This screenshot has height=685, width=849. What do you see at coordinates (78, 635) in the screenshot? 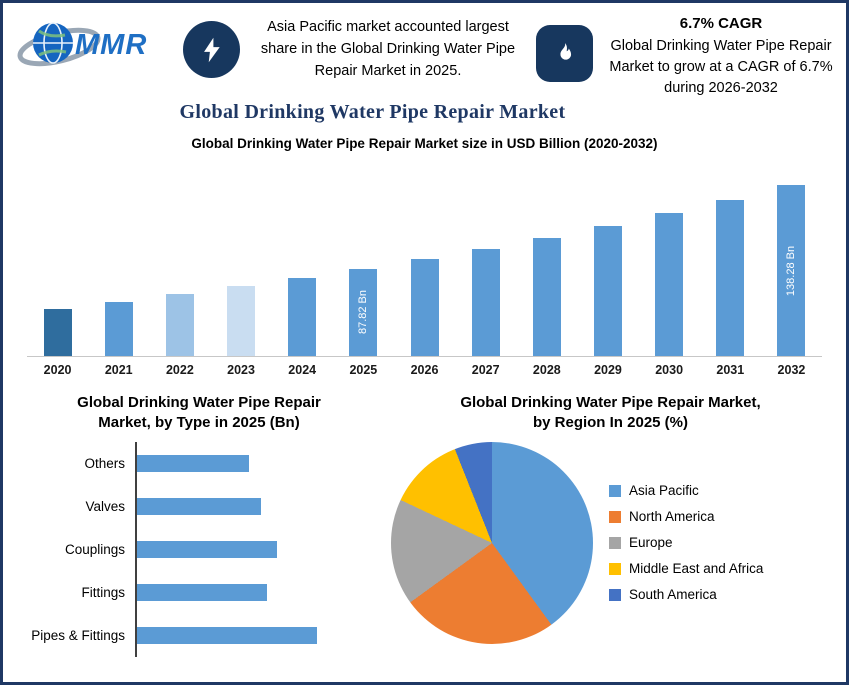
I see `type-label-pipes-fittings: Pipes & Fittings` at bounding box center [78, 635].